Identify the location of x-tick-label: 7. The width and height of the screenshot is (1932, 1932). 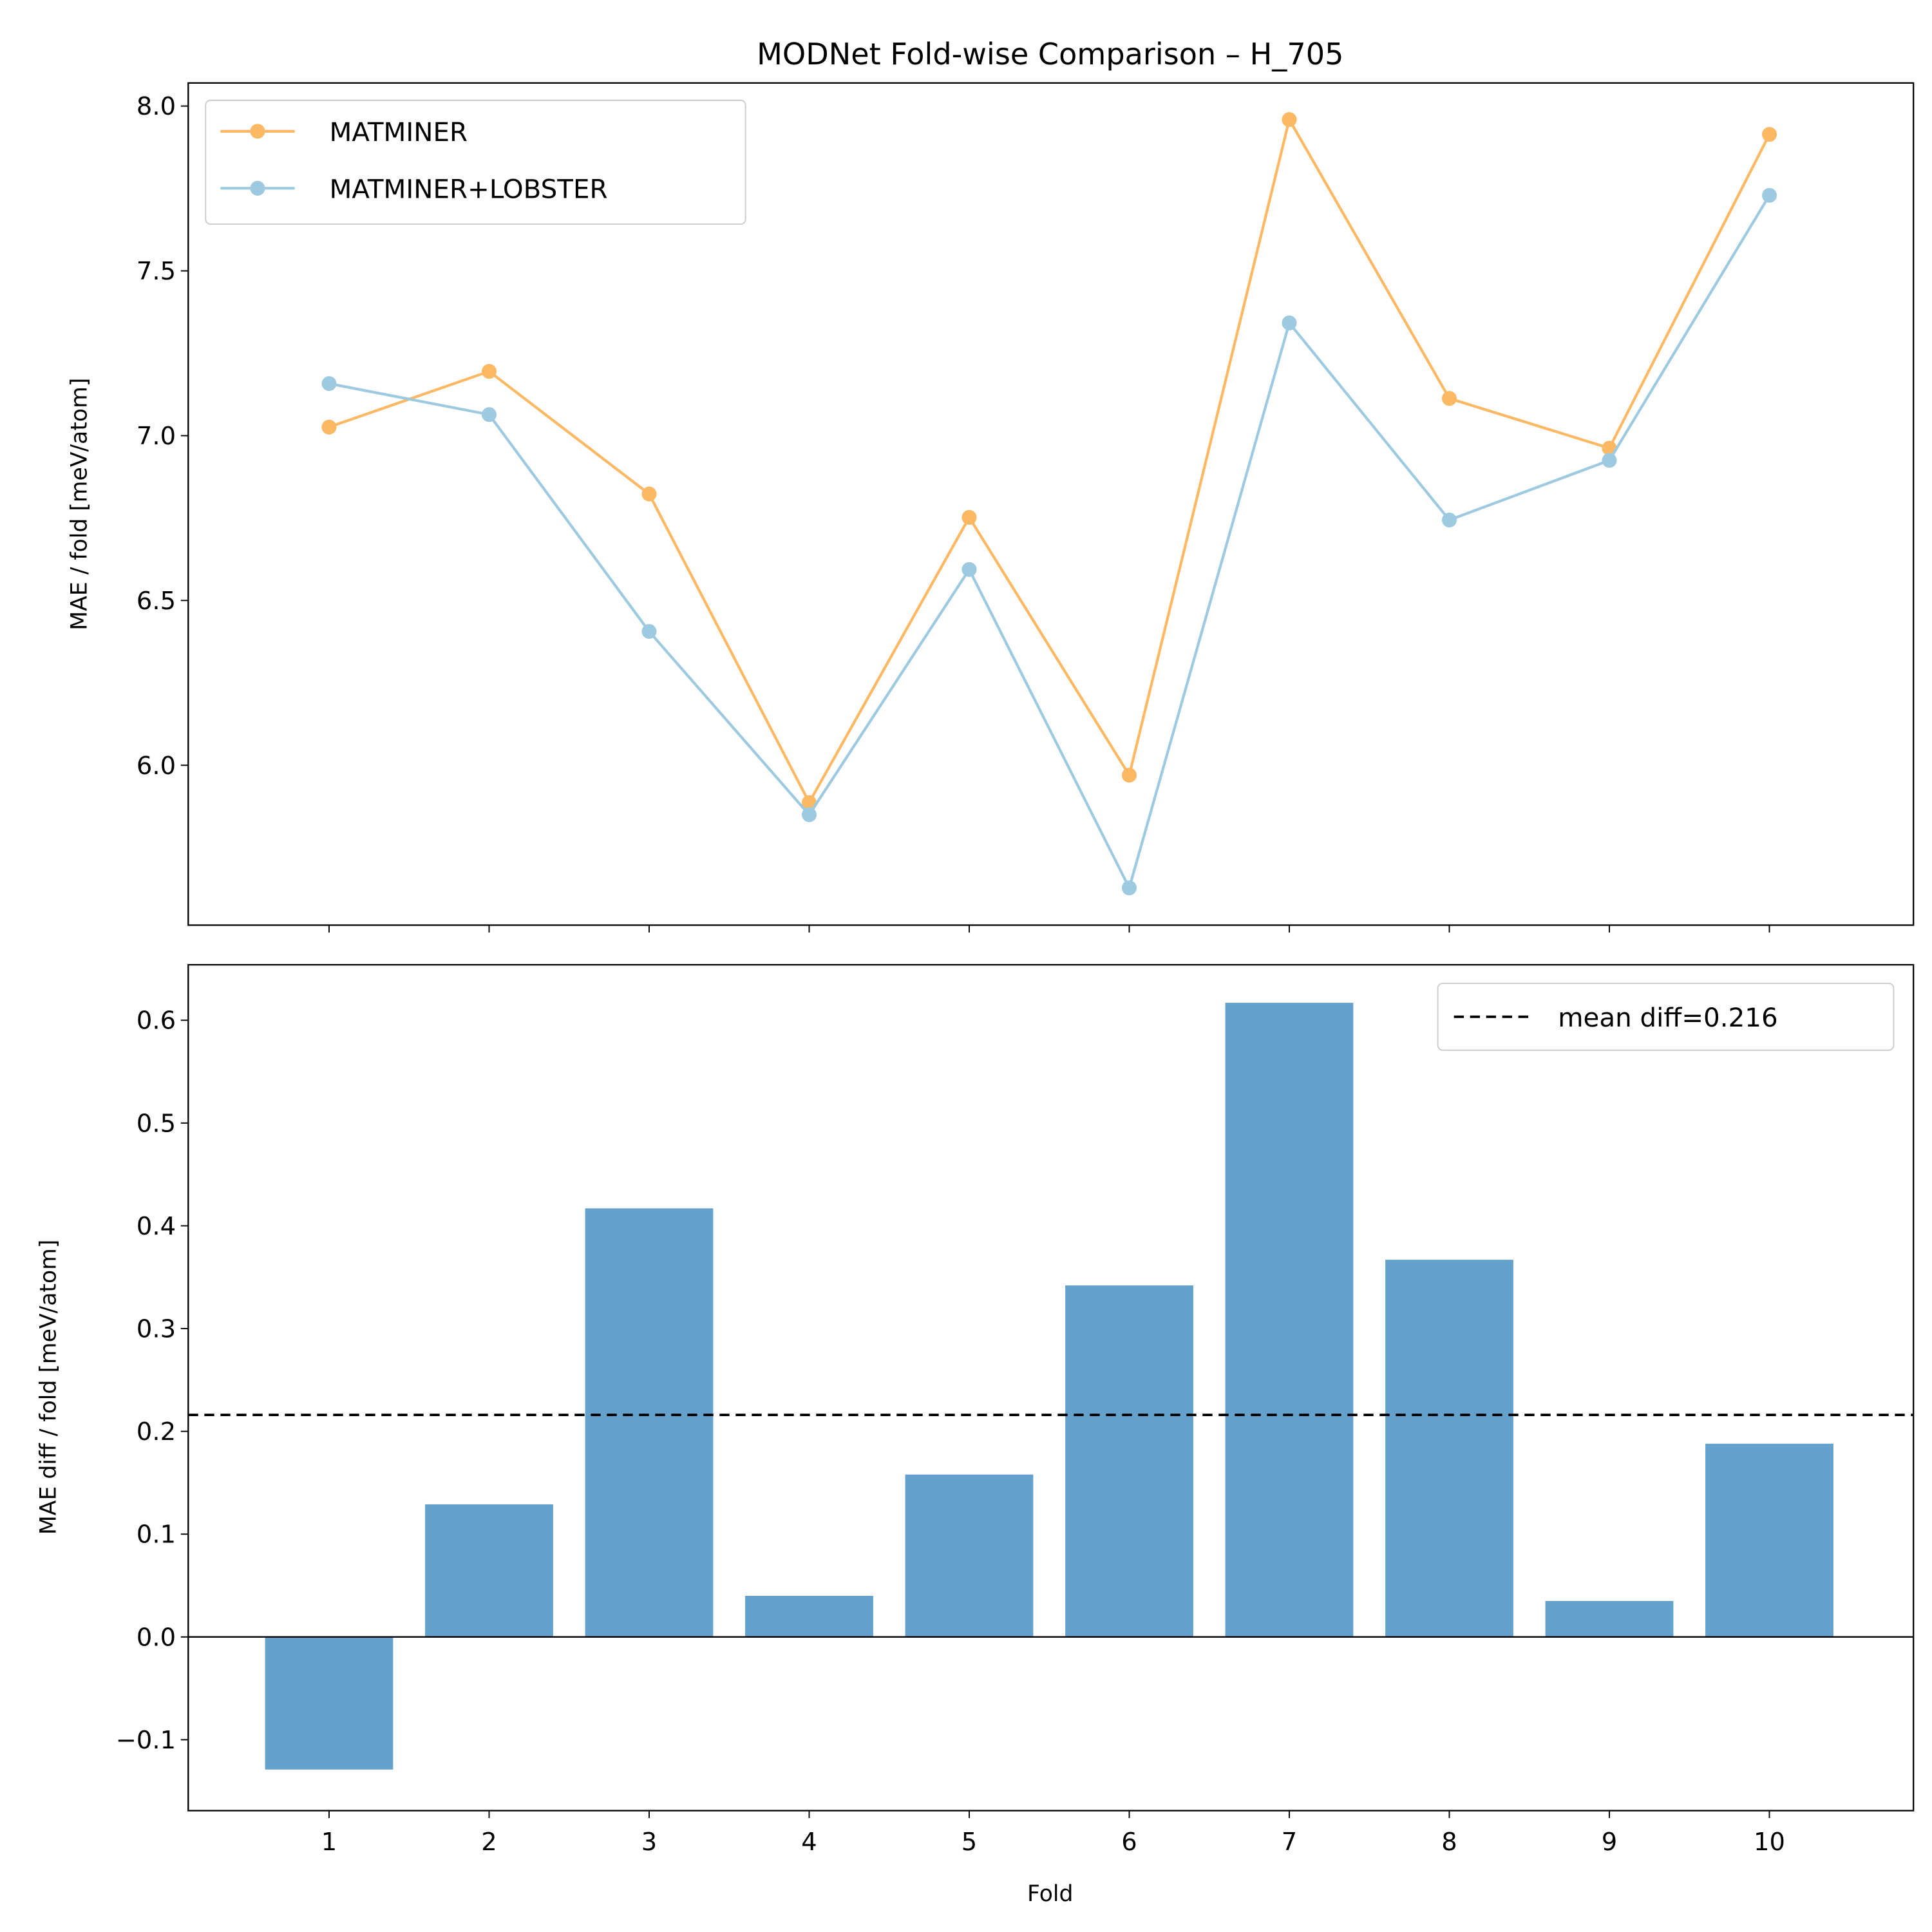
(1289, 1843).